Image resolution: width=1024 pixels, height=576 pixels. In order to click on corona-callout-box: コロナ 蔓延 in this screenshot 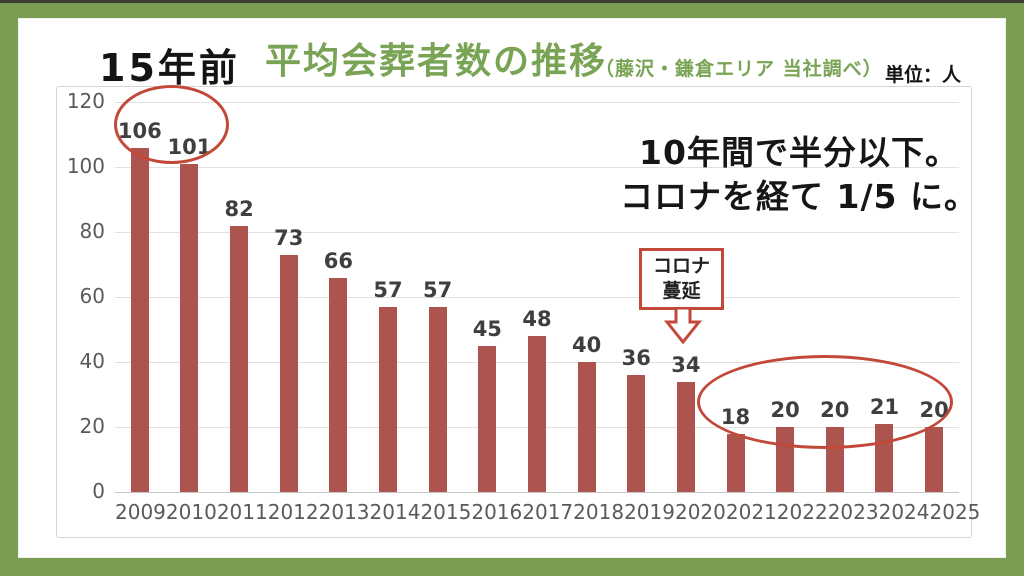, I will do `click(681, 279)`.